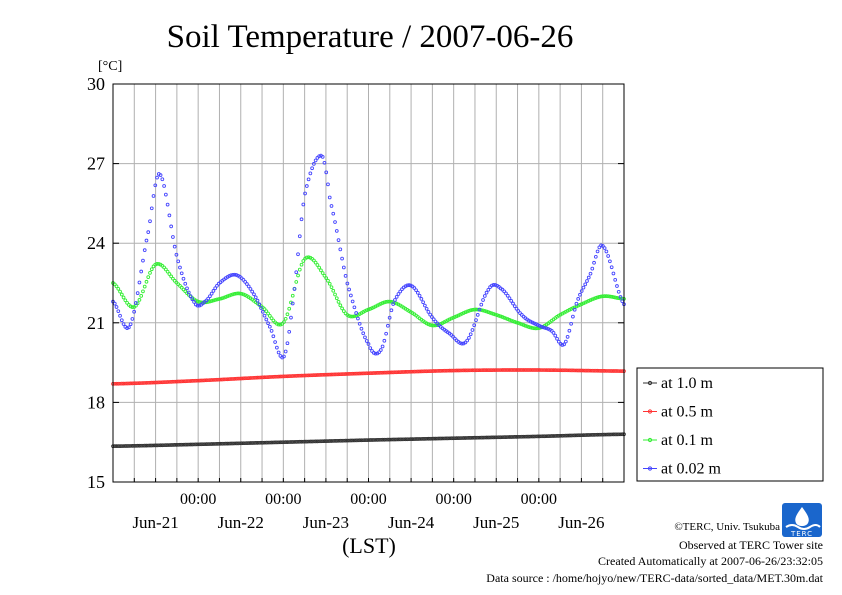 This screenshot has height=595, width=842. What do you see at coordinates (368, 440) in the screenshot?
I see `series-at-1-0-m` at bounding box center [368, 440].